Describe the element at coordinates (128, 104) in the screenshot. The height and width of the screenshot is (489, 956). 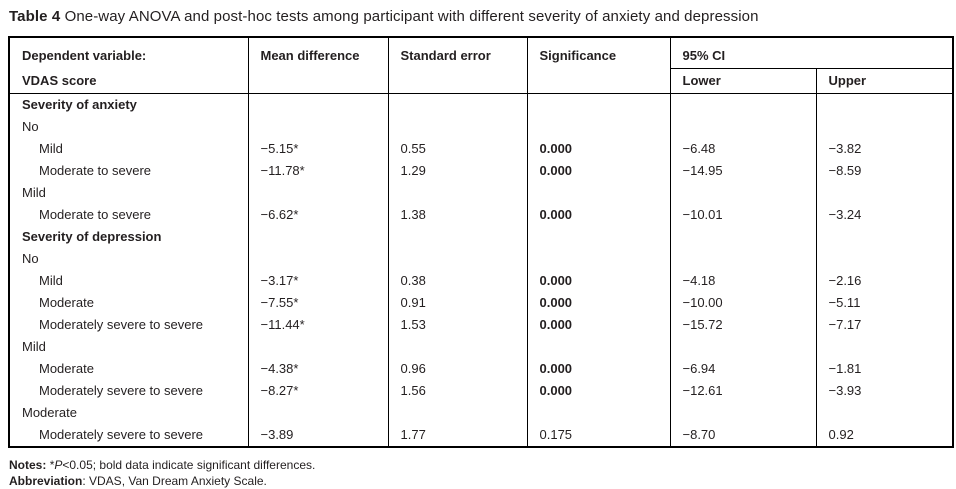
I see `row-label: Severity of anxiety` at that location.